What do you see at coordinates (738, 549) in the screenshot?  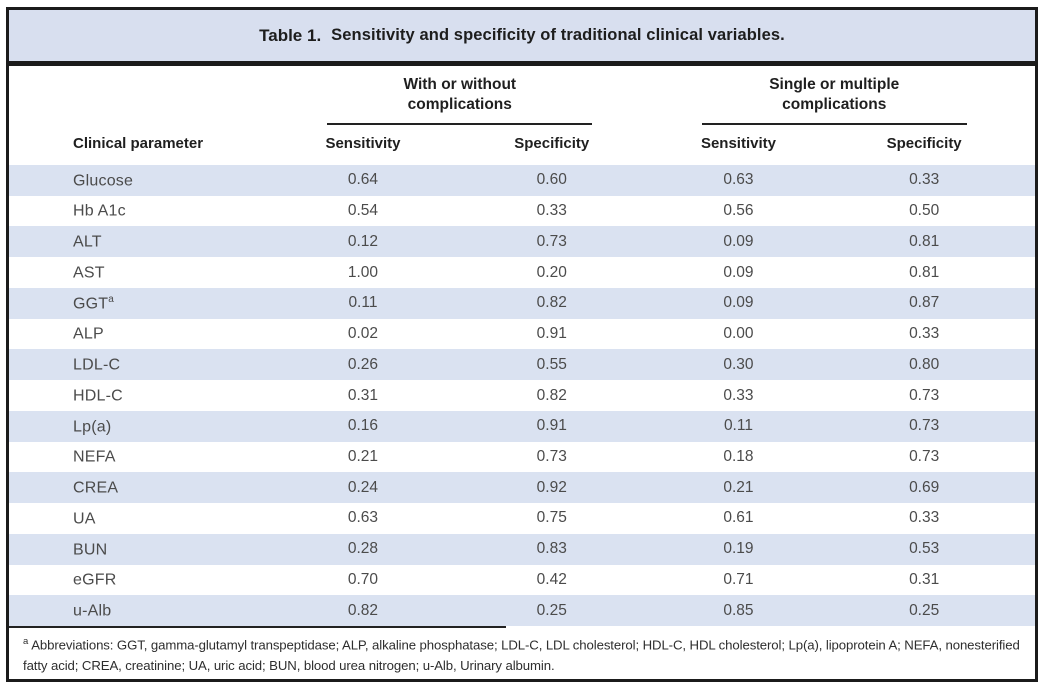 I see `sensitivity-2-cell: 0.19` at bounding box center [738, 549].